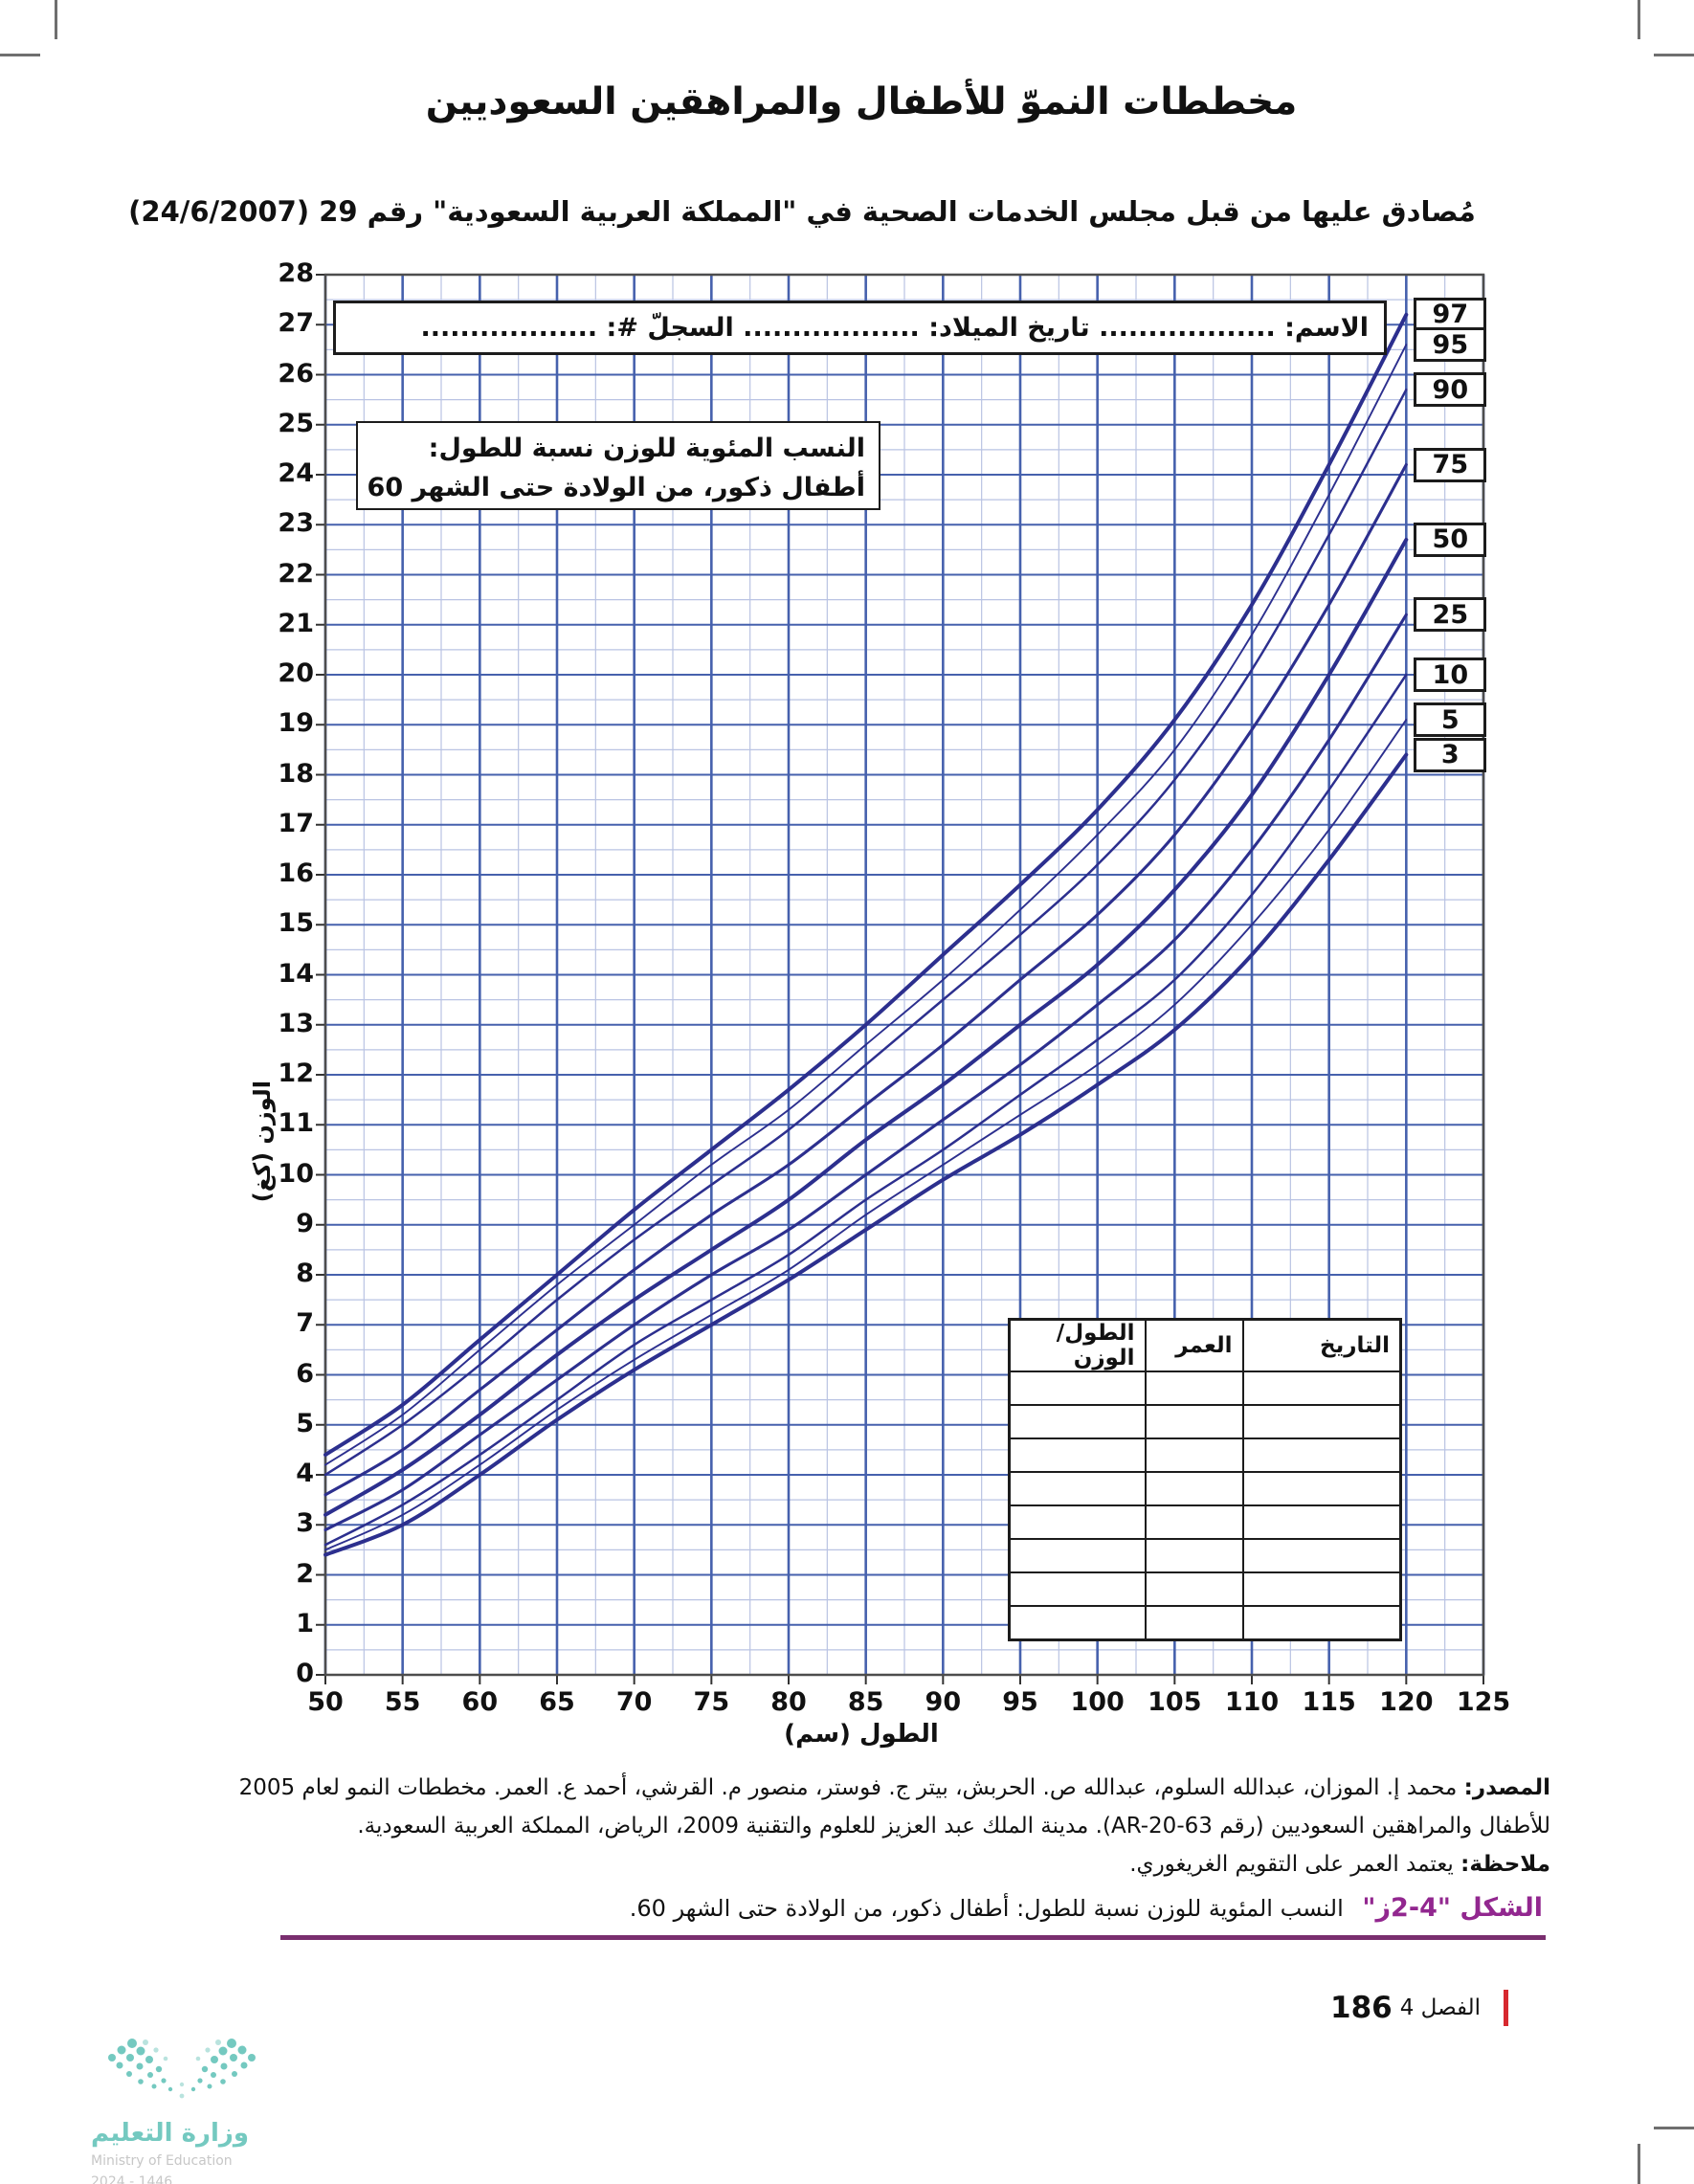  Describe the element at coordinates (1194, 1345) in the screenshot. I see `record-table-header-1: العمر` at that location.